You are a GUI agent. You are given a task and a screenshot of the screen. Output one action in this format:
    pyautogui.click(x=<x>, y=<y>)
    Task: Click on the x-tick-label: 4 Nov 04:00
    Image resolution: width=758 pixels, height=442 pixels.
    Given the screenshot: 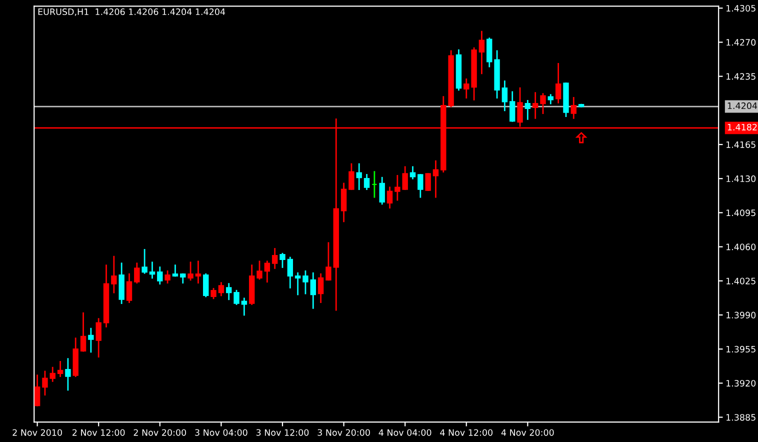 What is the action you would take?
    pyautogui.click(x=405, y=432)
    